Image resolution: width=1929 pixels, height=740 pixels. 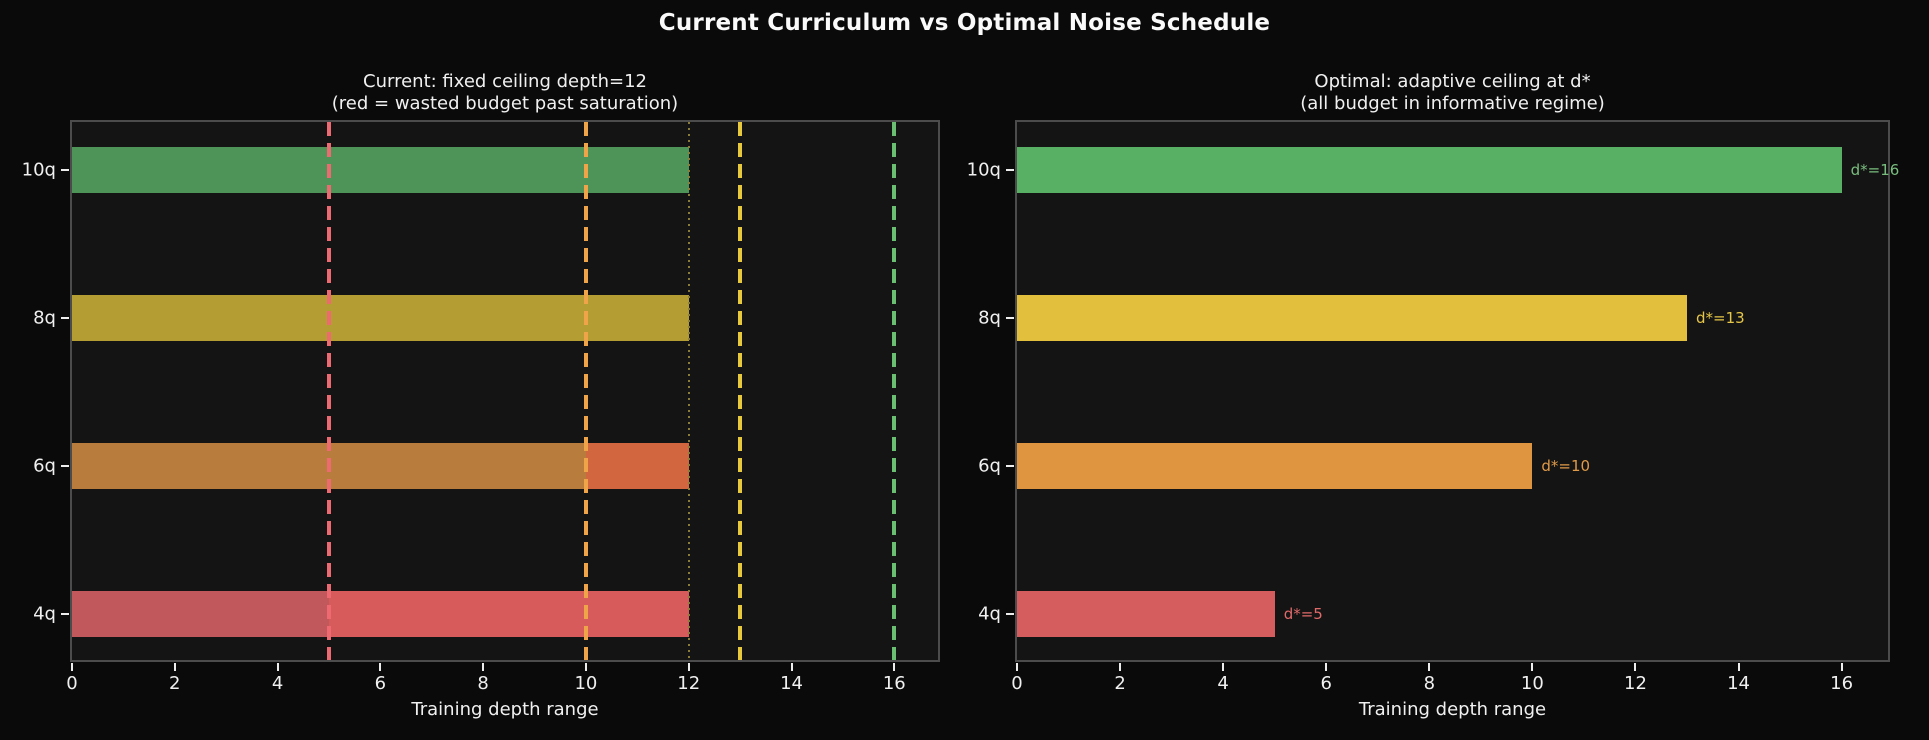 What do you see at coordinates (1452, 81) in the screenshot?
I see `right-chart-title-line1: Optimal: adaptive ceiling at d*` at bounding box center [1452, 81].